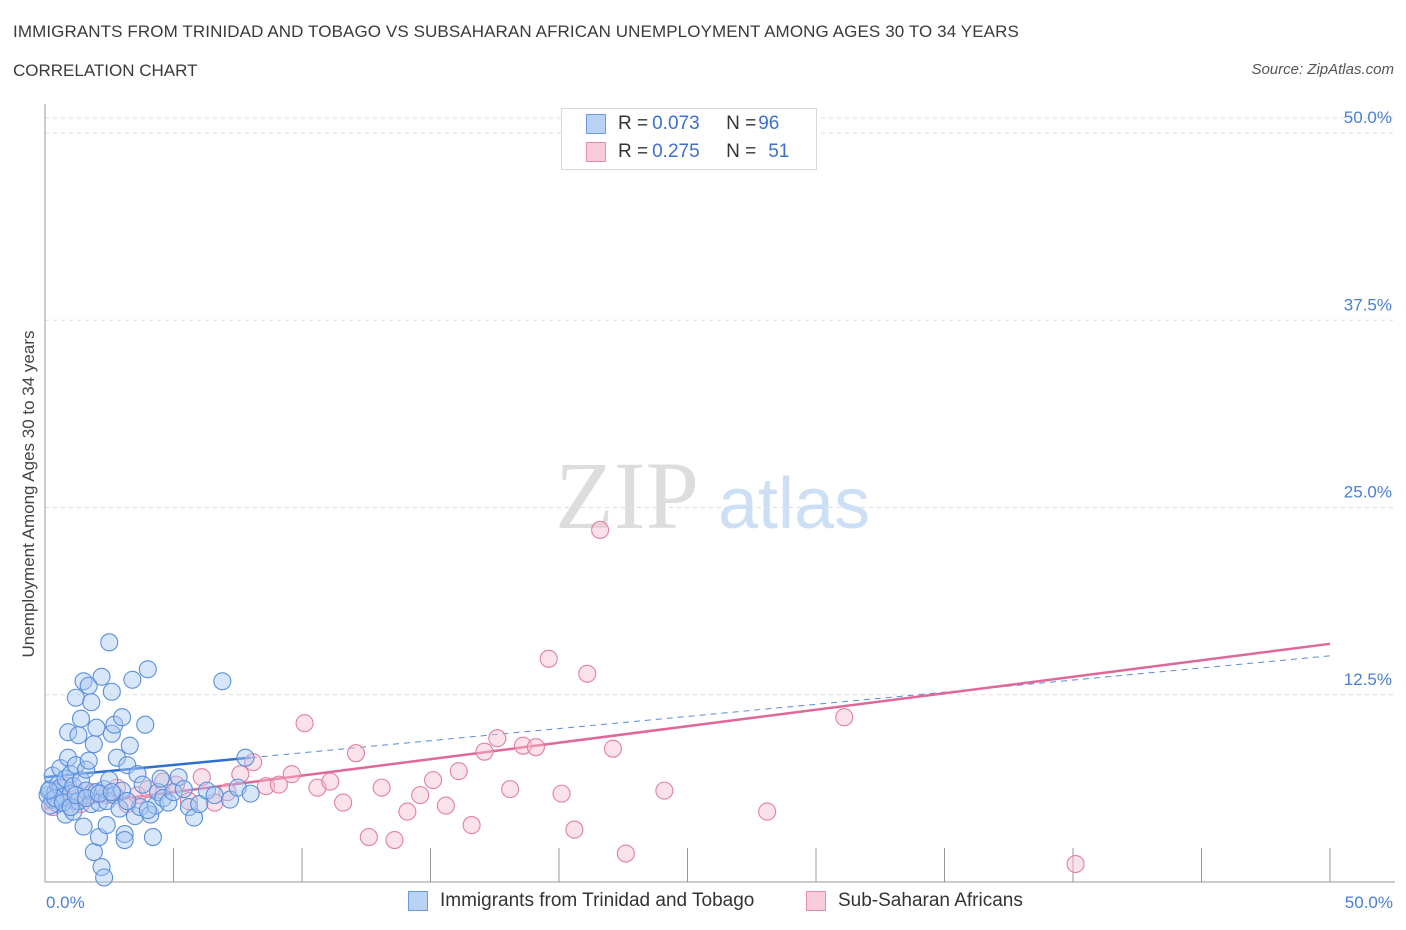 The image size is (1406, 930). What do you see at coordinates (779, 151) in the screenshot?
I see `legend-n-value: 51` at bounding box center [779, 151].